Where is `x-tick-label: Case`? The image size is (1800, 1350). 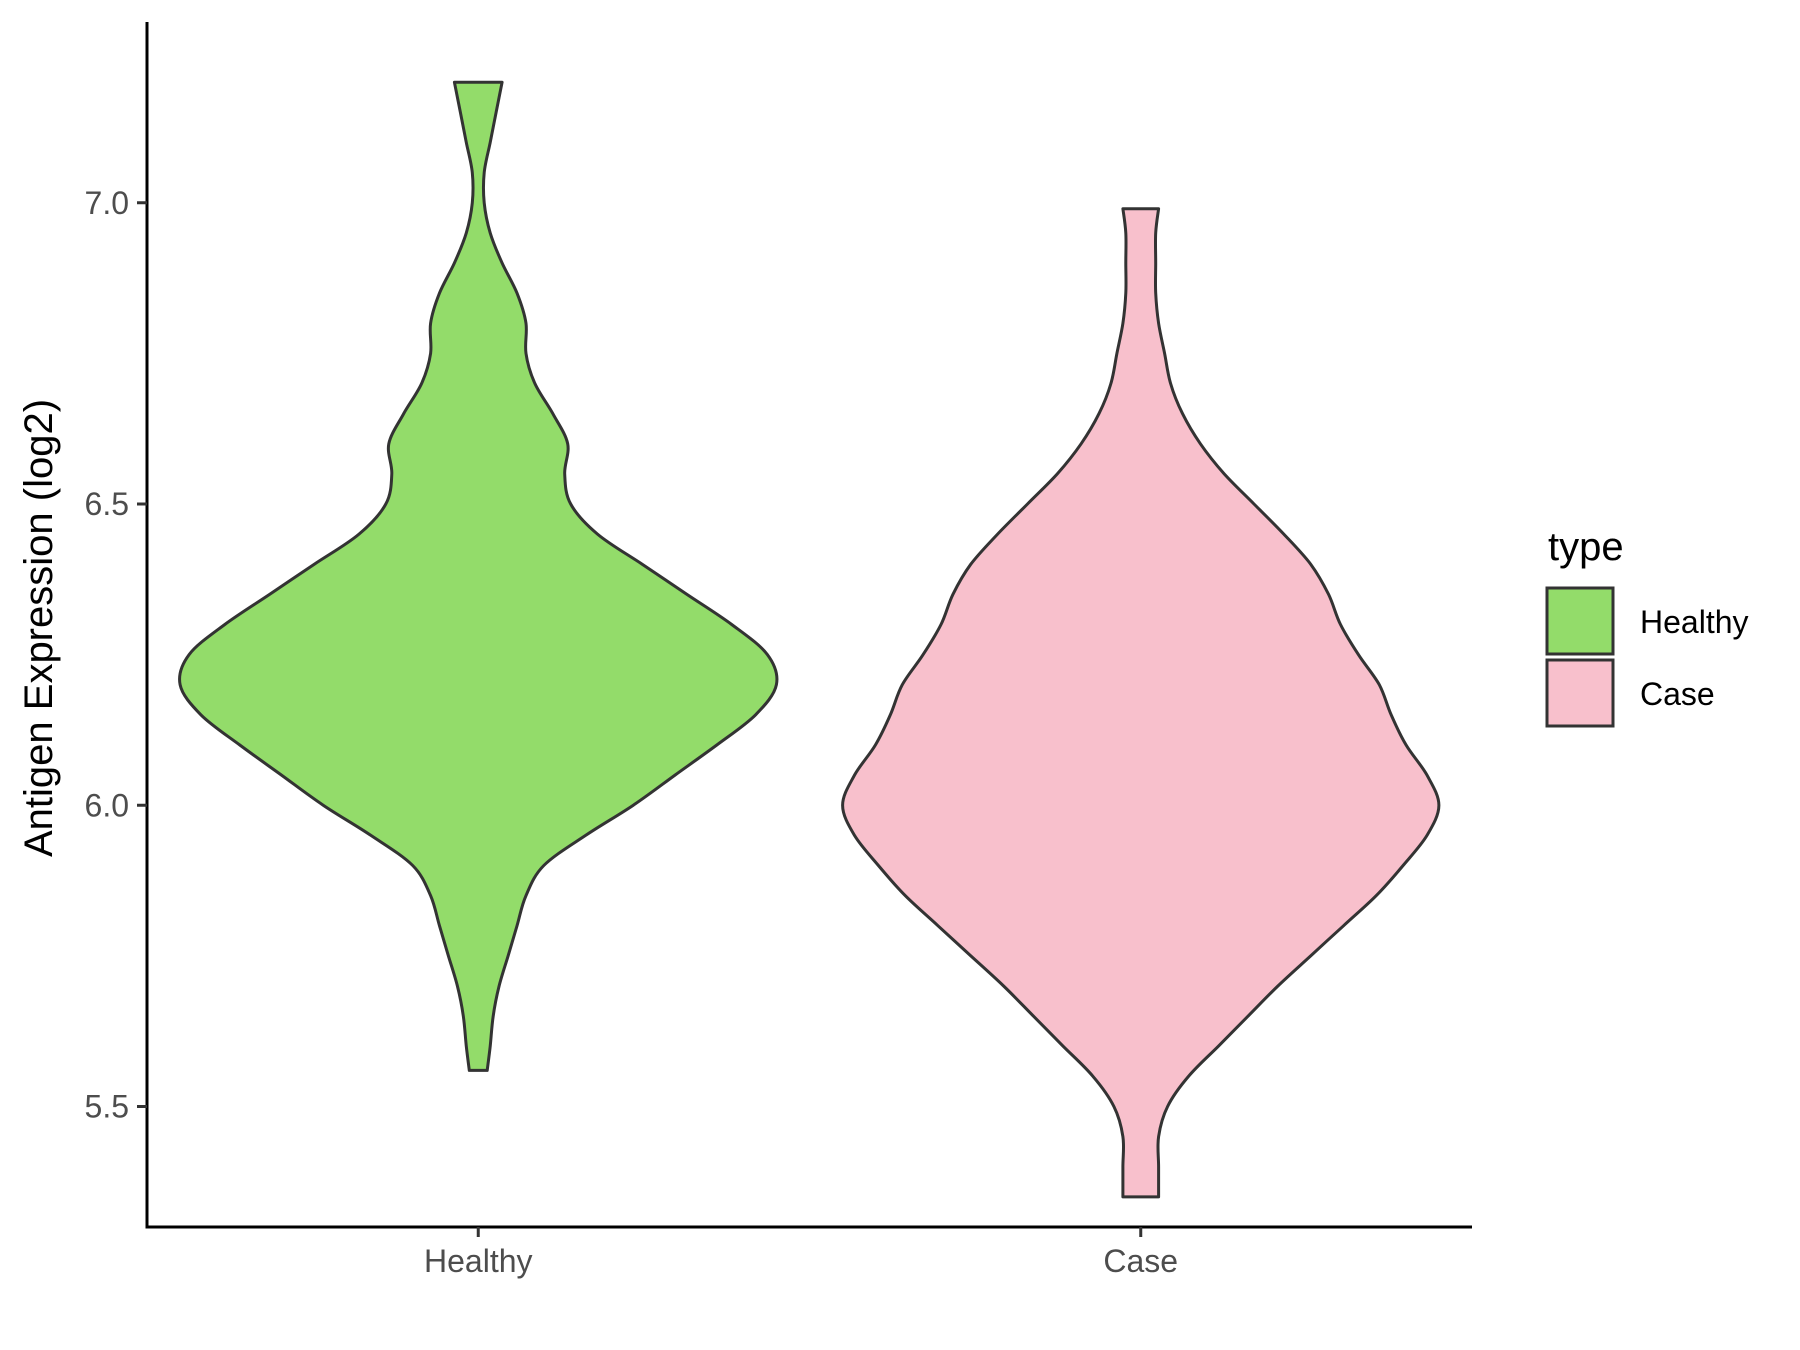 x-tick-label: Case is located at coordinates (1140, 1261).